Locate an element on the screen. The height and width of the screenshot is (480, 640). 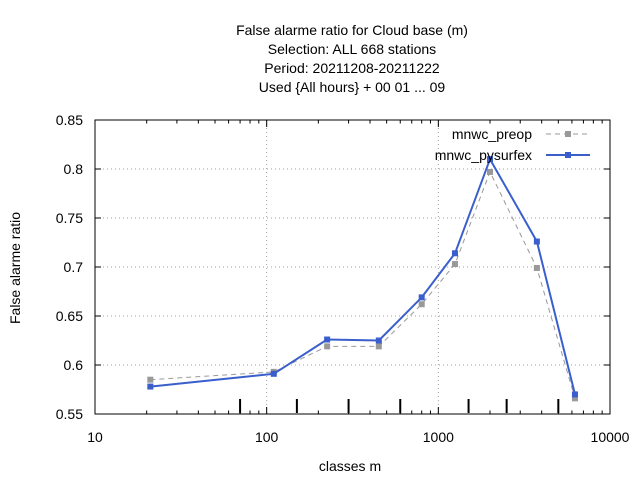
legend-label: mnwc_preop is located at coordinates (492, 134).